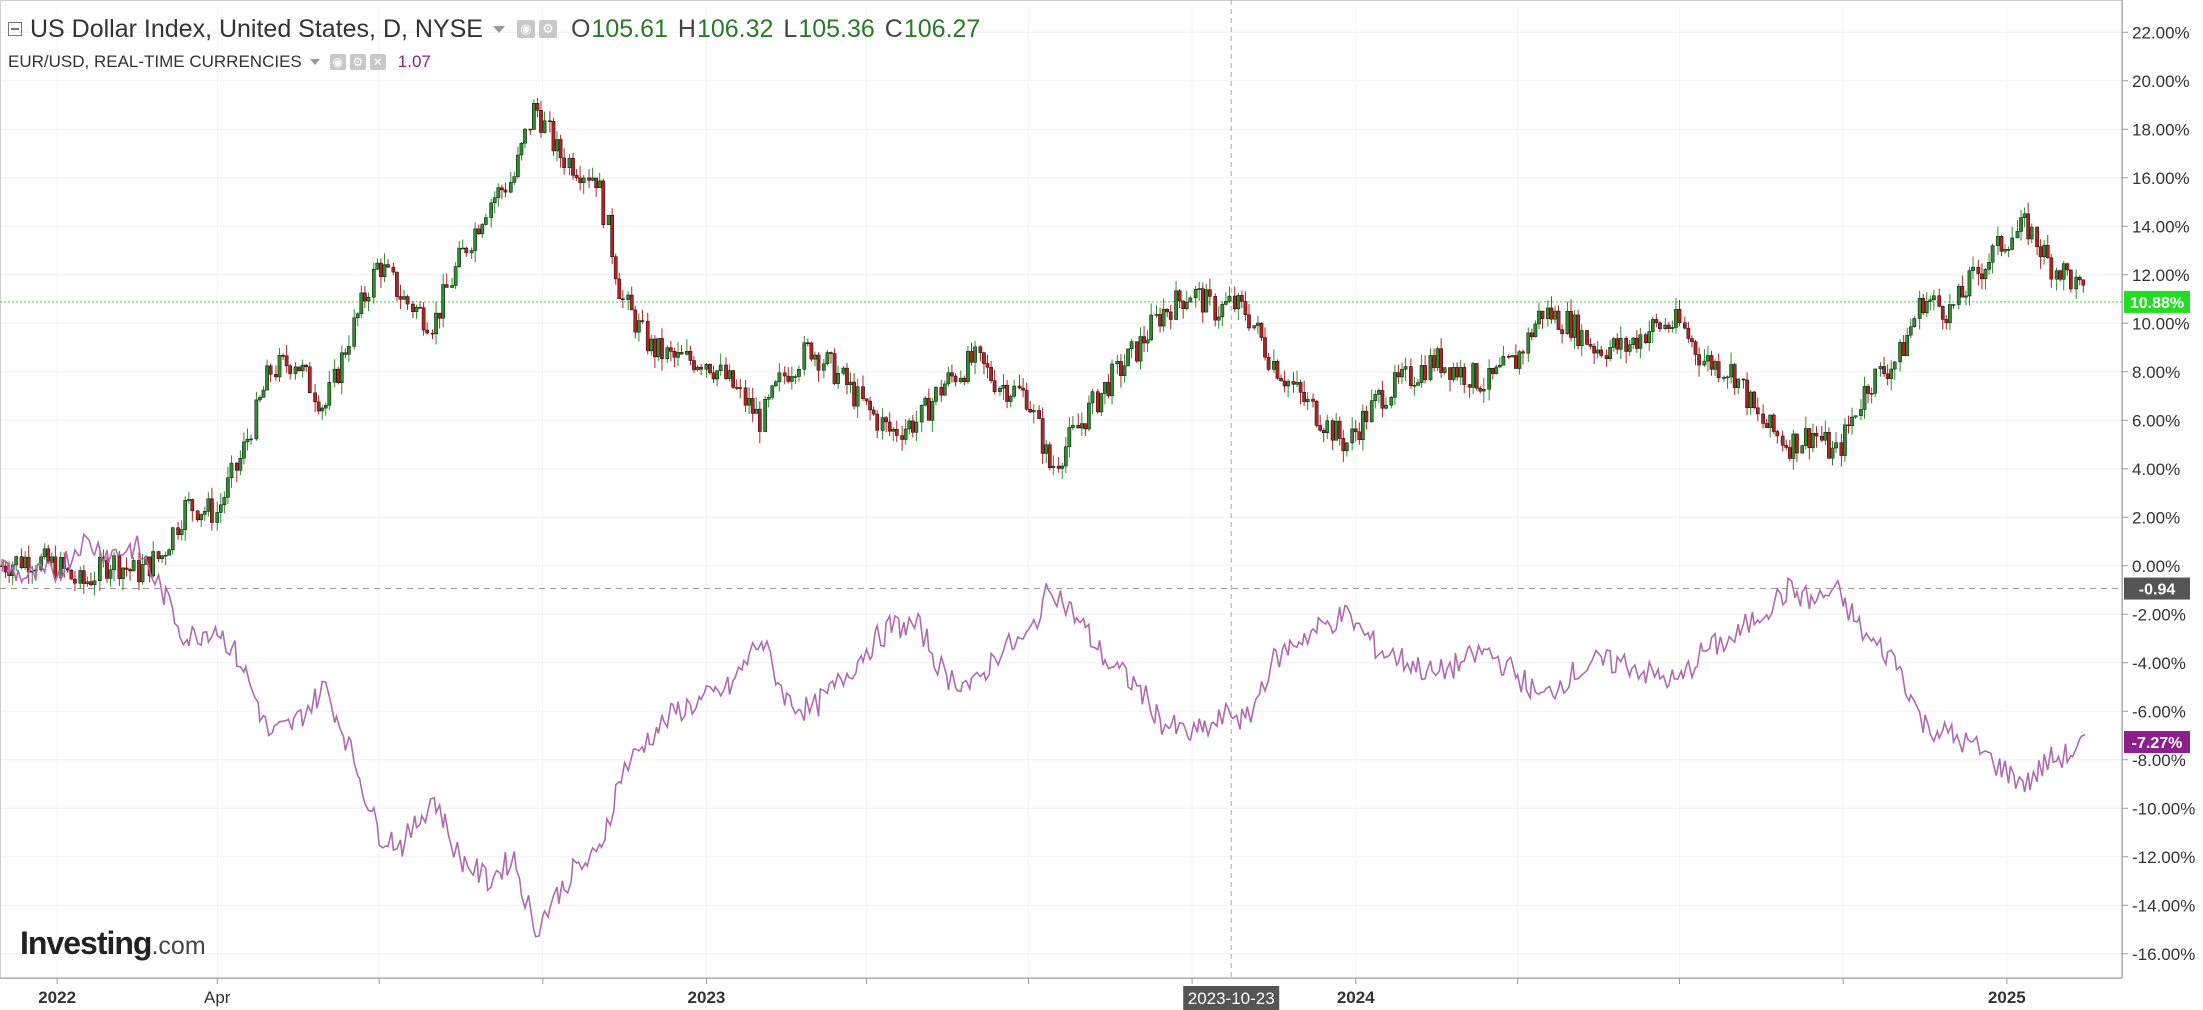 This screenshot has height=1010, width=2203. Describe the element at coordinates (2161, 226) in the screenshot. I see `y-tick-label: 14.00%` at that location.